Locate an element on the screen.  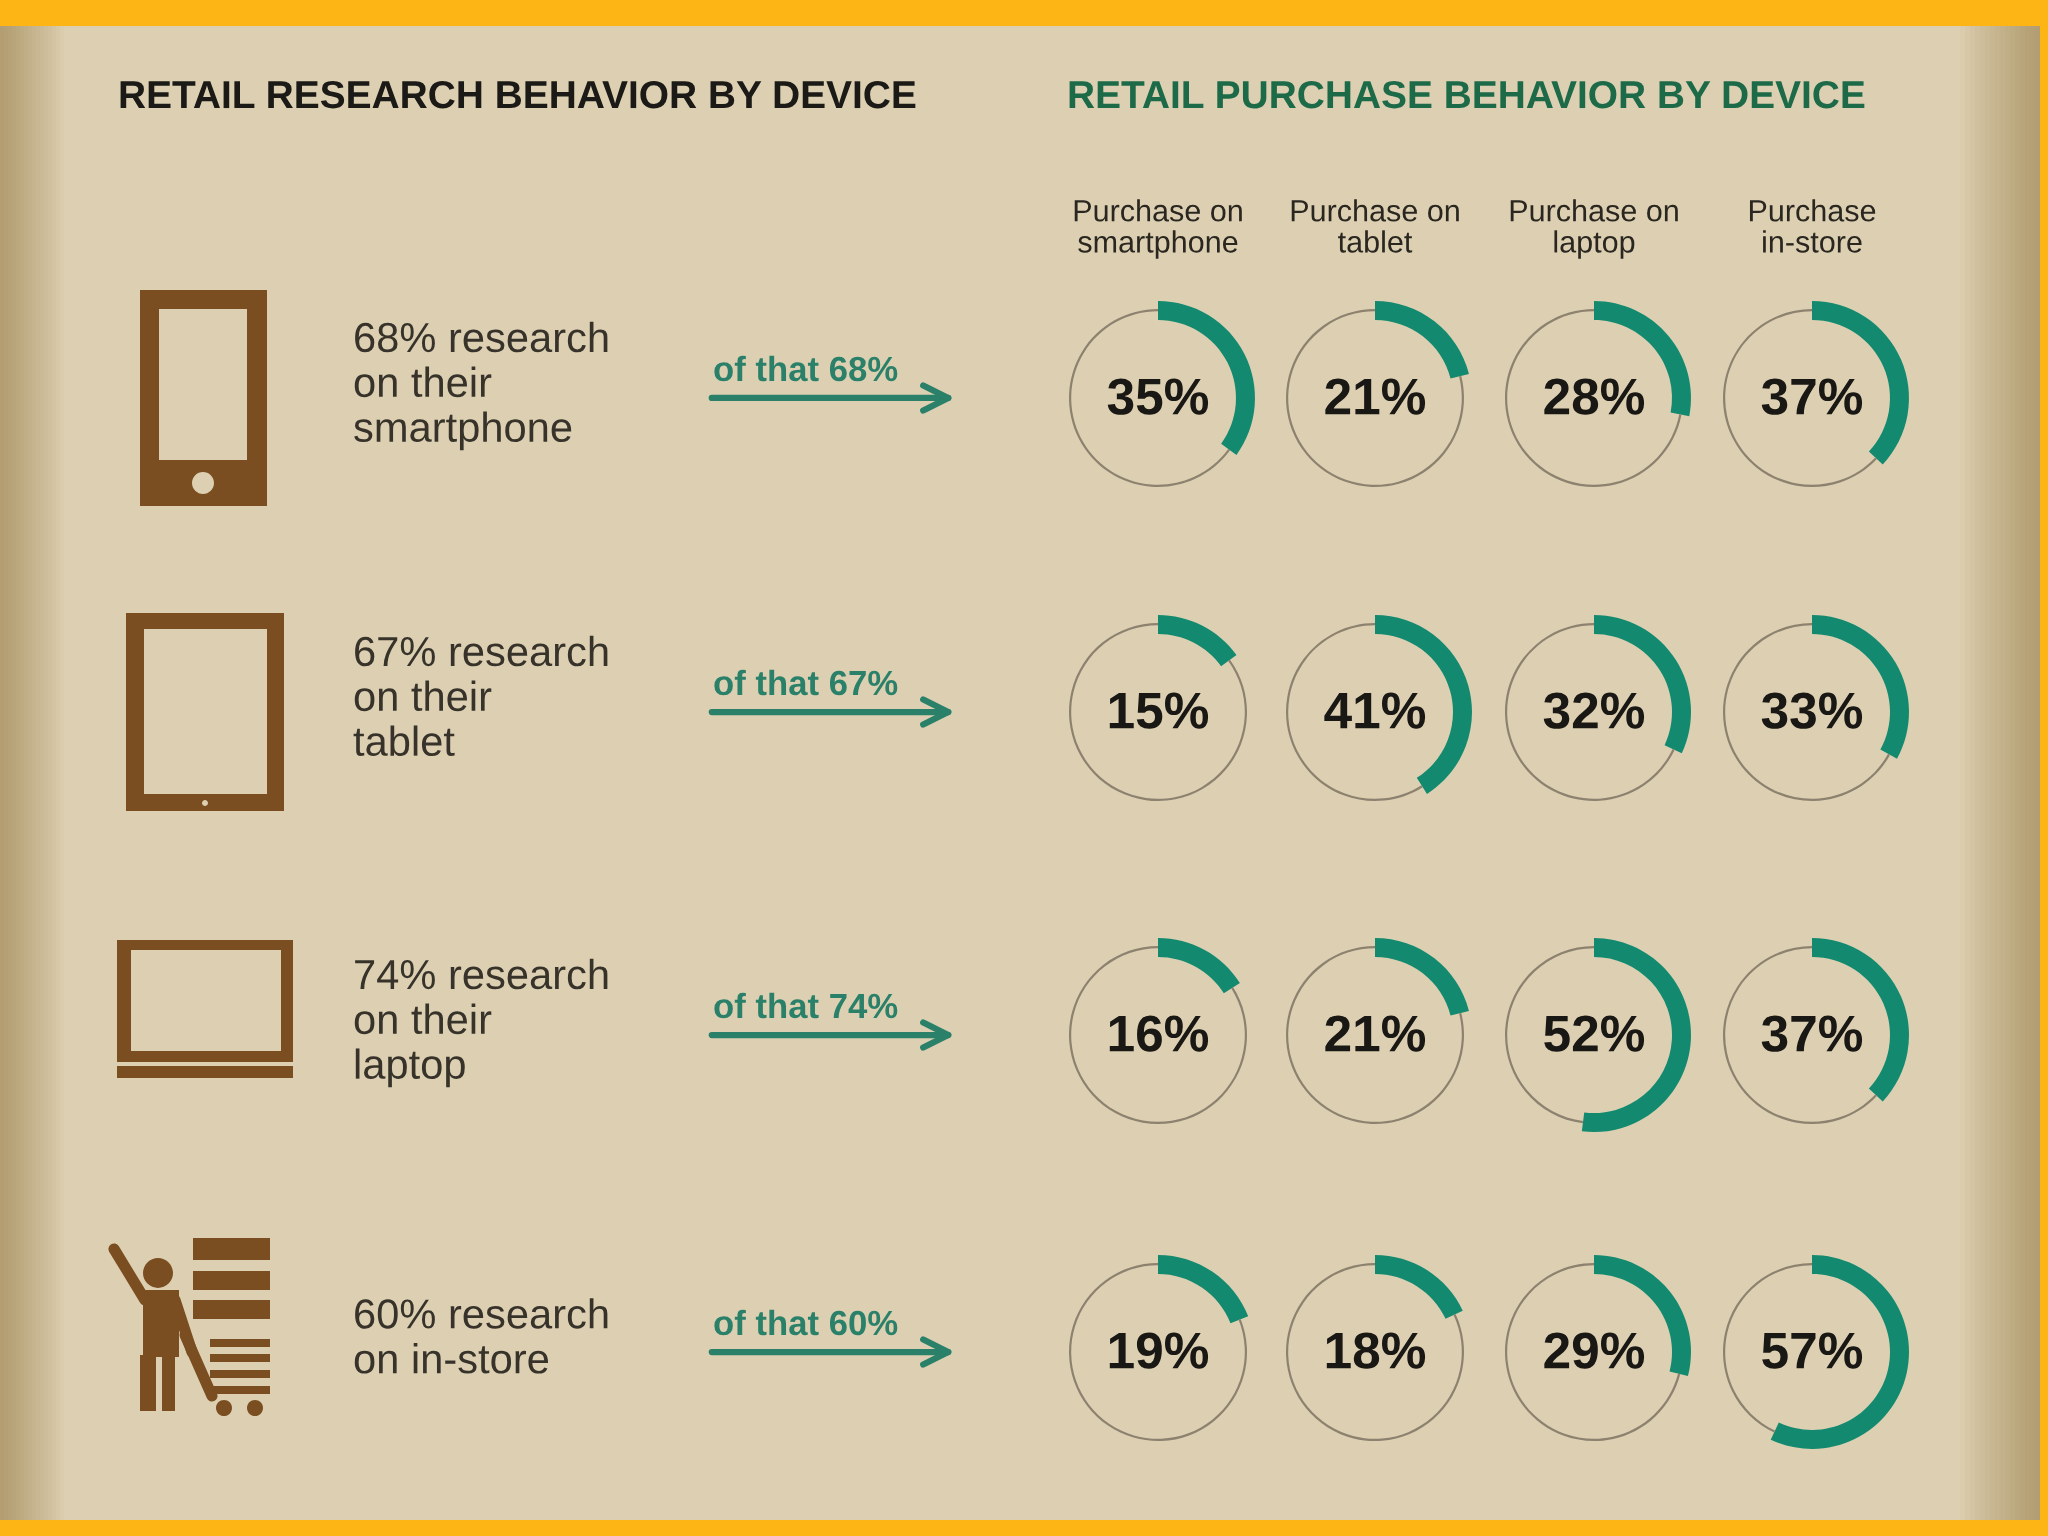
text: RETAIL PURCHASE BEHAVIOR BY DEVICE is located at coordinates (1467, 94).